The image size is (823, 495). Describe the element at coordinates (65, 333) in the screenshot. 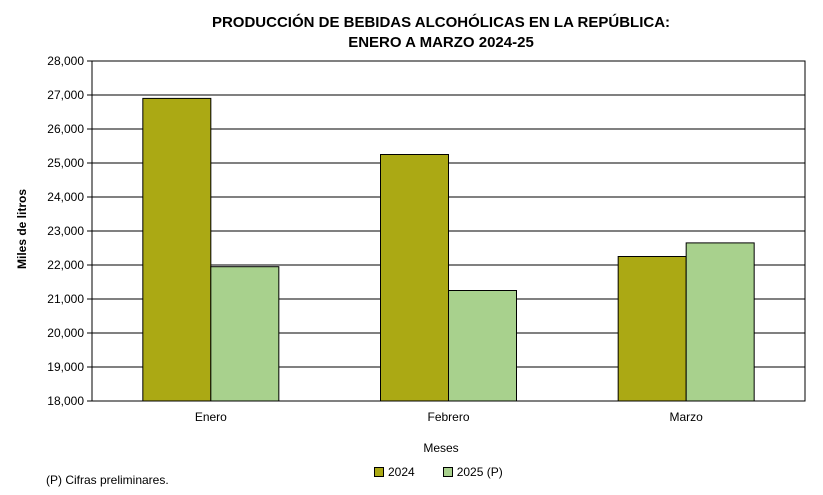

I see `y-tick-label: 20,000` at that location.